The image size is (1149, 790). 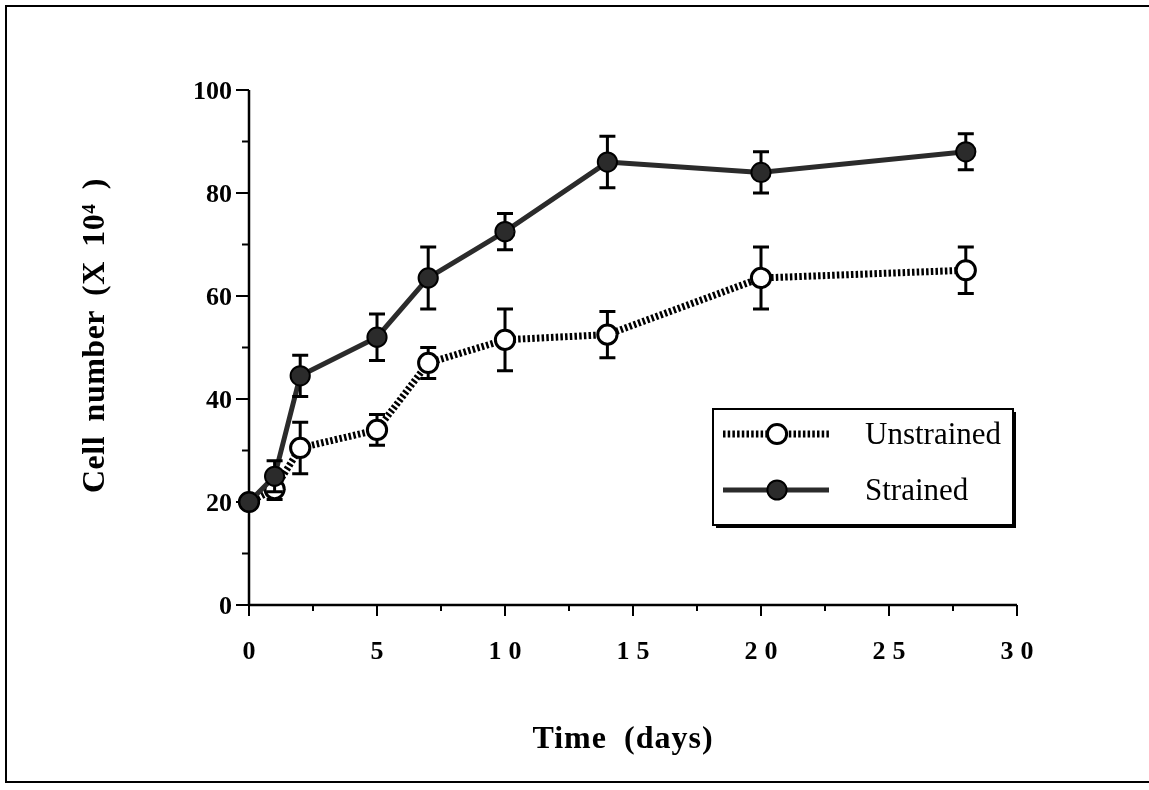 What do you see at coordinates (1020, 650) in the screenshot?
I see `x-tick-label: 30` at bounding box center [1020, 650].